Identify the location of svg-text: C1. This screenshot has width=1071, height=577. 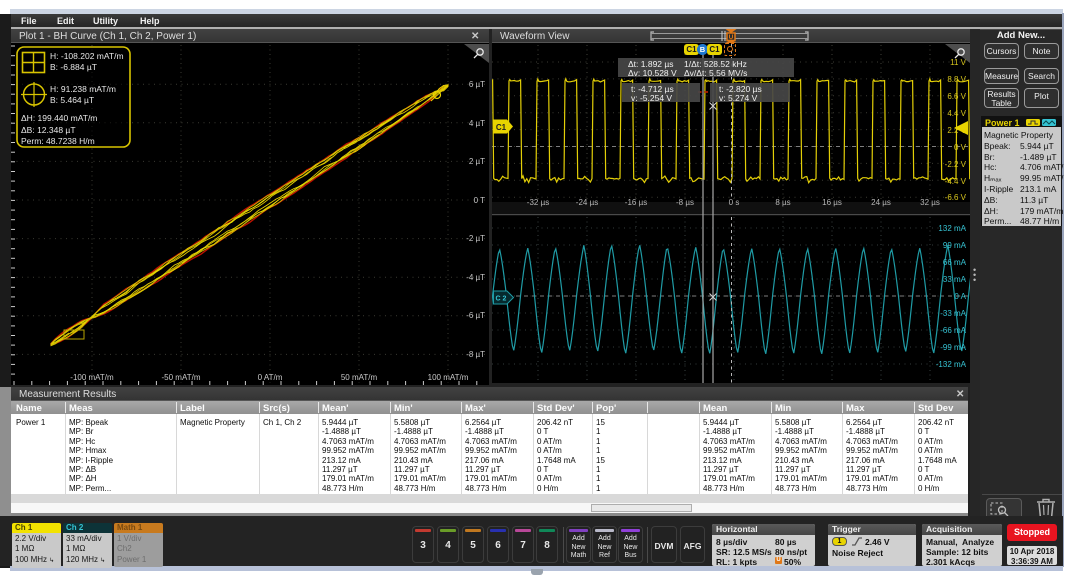
(501, 127).